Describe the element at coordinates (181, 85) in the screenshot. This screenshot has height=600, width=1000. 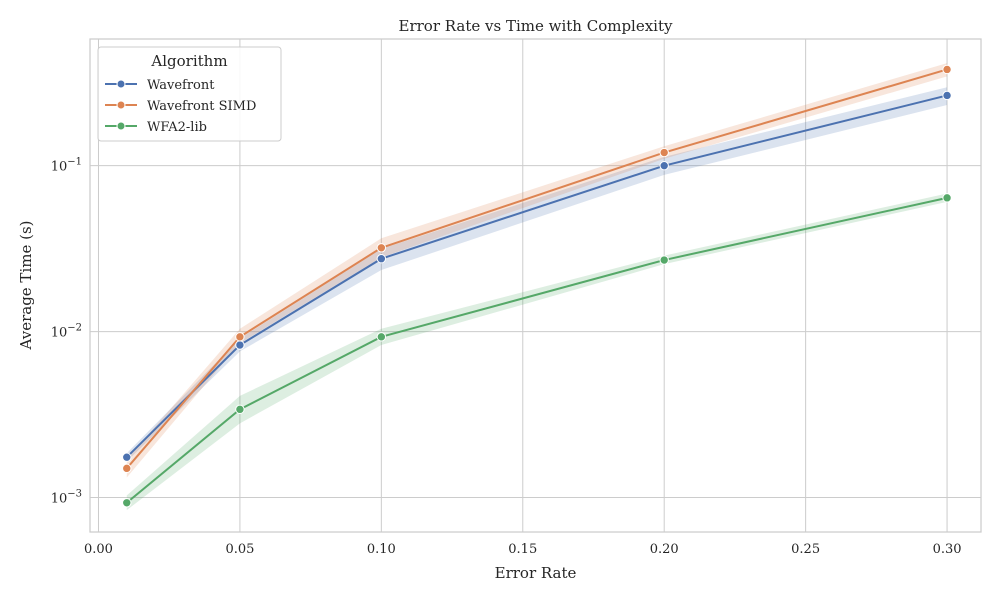
I see `legend-label-0: Wavefront` at that location.